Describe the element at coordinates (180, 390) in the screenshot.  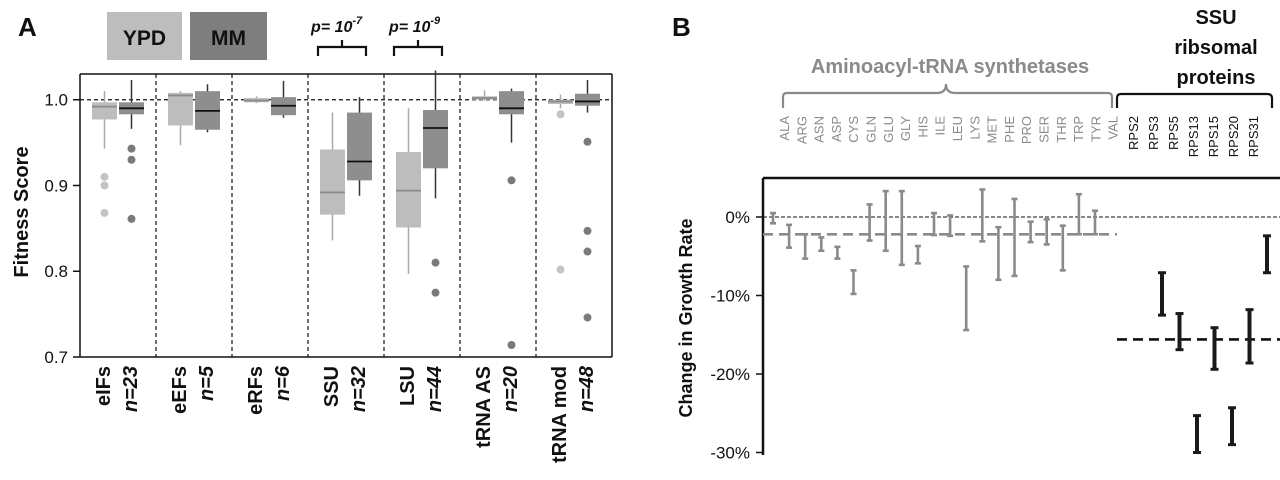
I see `category-label: eEFs` at that location.